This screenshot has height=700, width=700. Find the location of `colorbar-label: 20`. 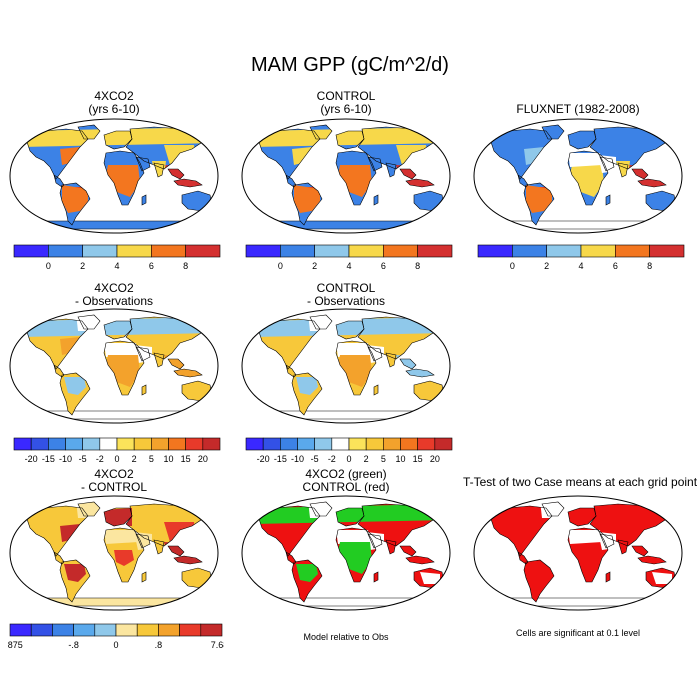

colorbar-label: 20 is located at coordinates (203, 459).